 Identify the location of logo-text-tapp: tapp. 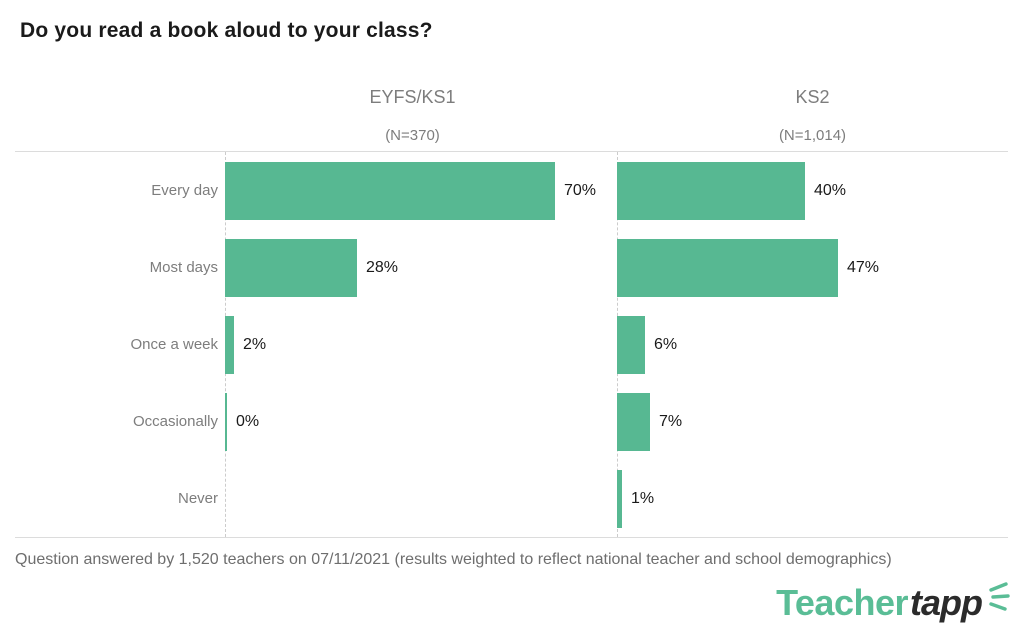
(946, 602).